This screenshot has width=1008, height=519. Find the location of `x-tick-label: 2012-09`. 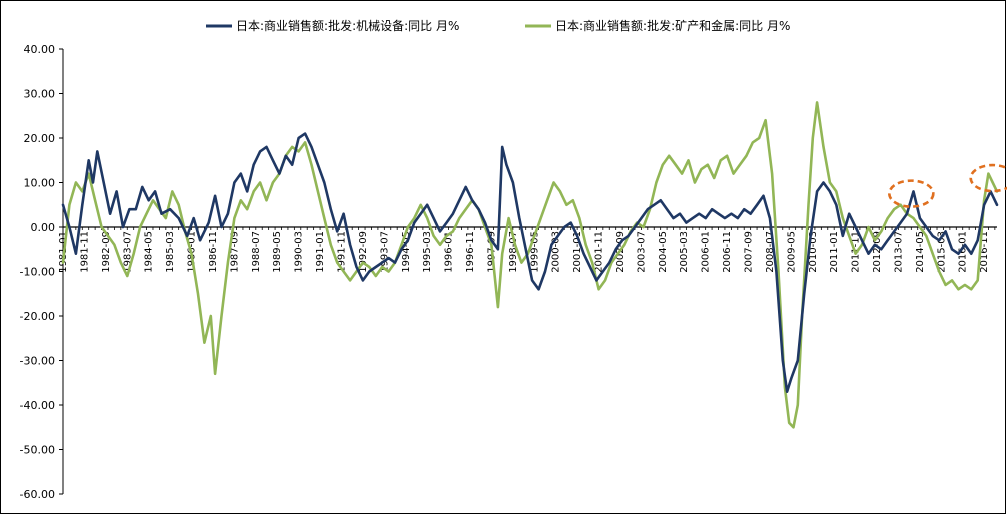

x-tick-label: 2012-09 is located at coordinates (877, 252).